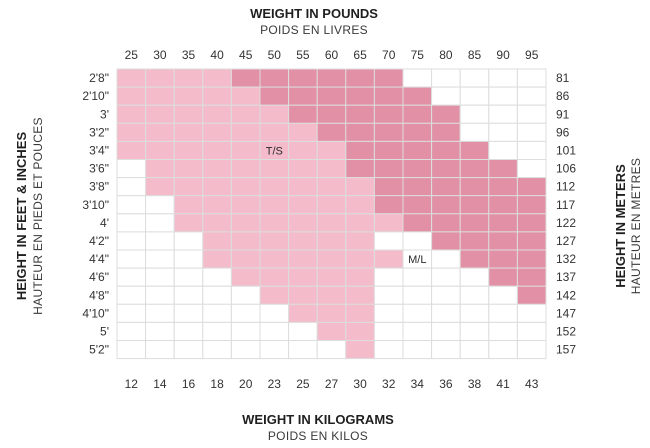  Describe the element at coordinates (104, 114) in the screenshot. I see `height-feet-tick-label: 3'` at that location.